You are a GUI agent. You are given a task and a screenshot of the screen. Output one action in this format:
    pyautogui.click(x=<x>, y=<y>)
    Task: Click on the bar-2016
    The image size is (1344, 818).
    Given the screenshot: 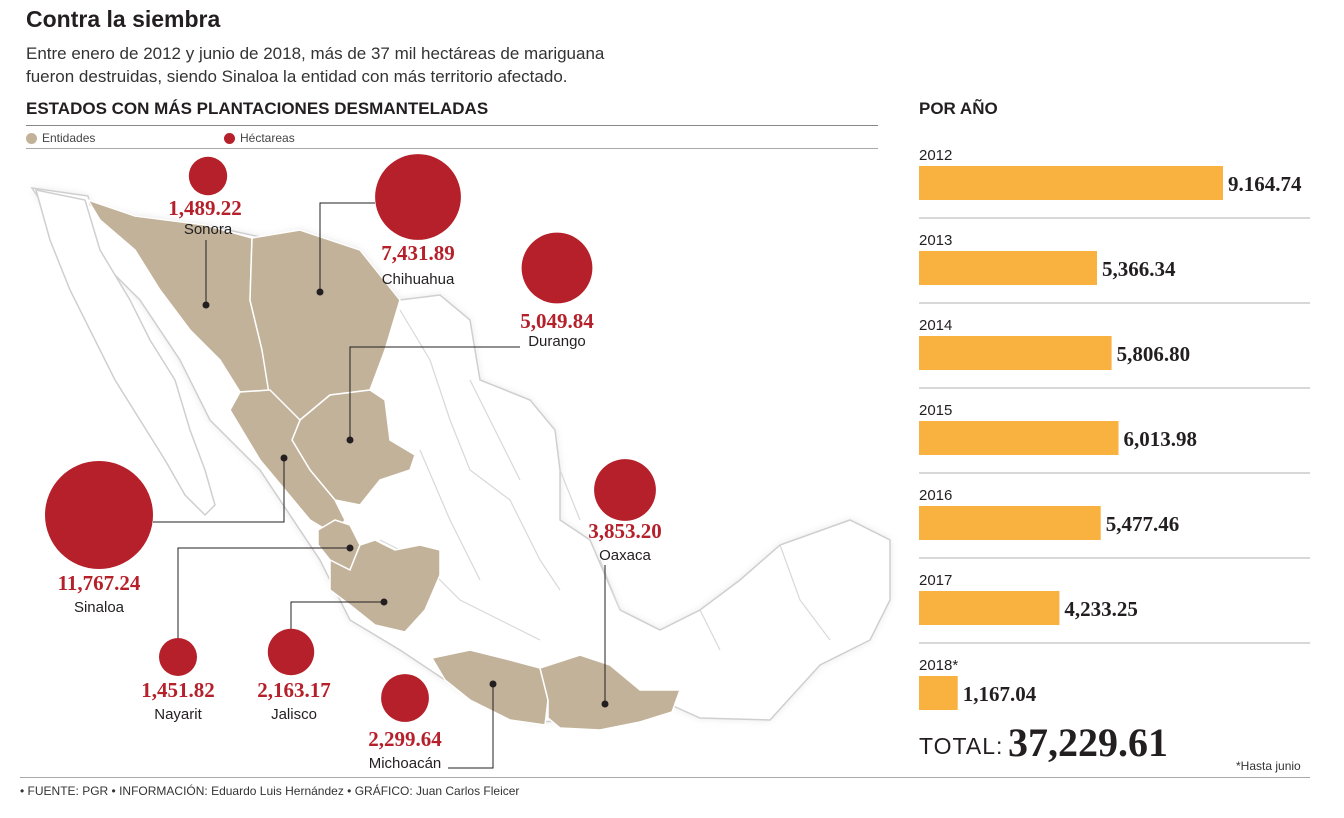 What is the action you would take?
    pyautogui.click(x=1010, y=523)
    